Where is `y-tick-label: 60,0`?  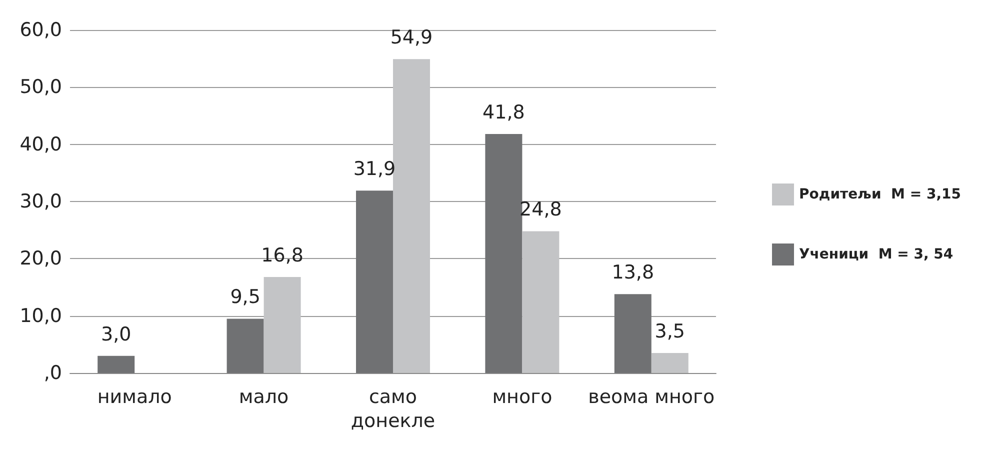
y-tick-label: 60,0 is located at coordinates (41, 30).